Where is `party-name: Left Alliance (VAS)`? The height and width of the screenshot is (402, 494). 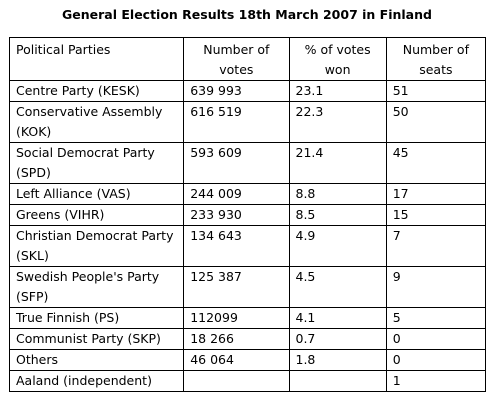
party-name: Left Alliance (VAS) is located at coordinates (96, 194).